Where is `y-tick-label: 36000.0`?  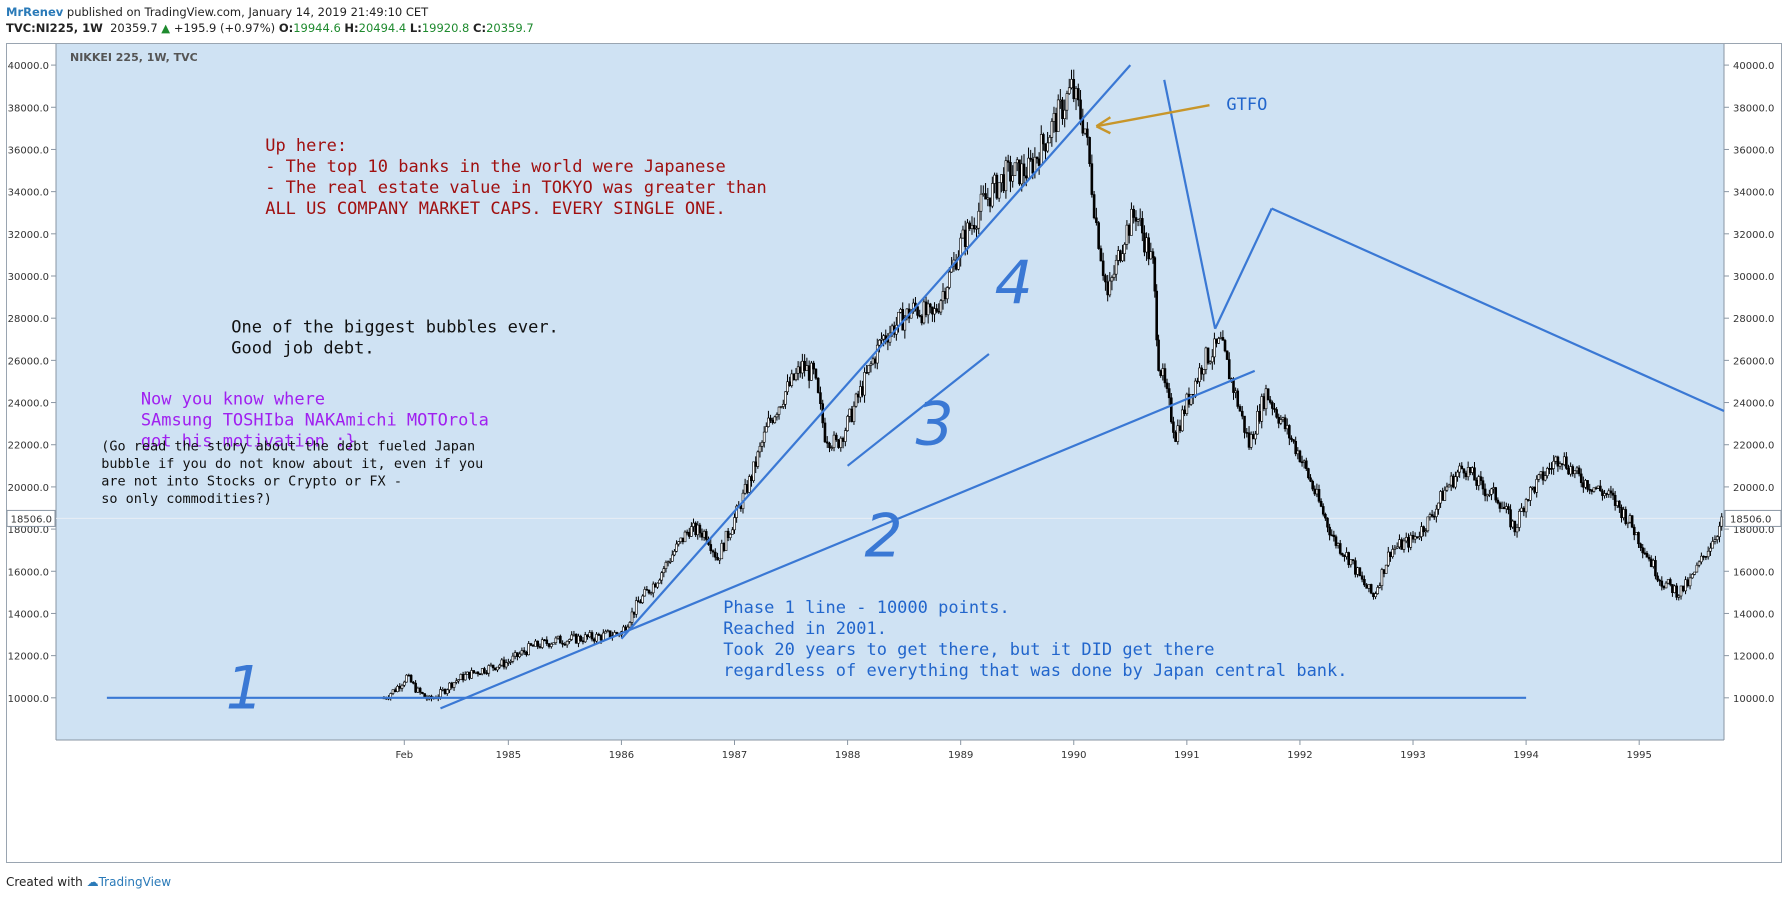
y-tick-label: 36000.0 is located at coordinates (1753, 150).